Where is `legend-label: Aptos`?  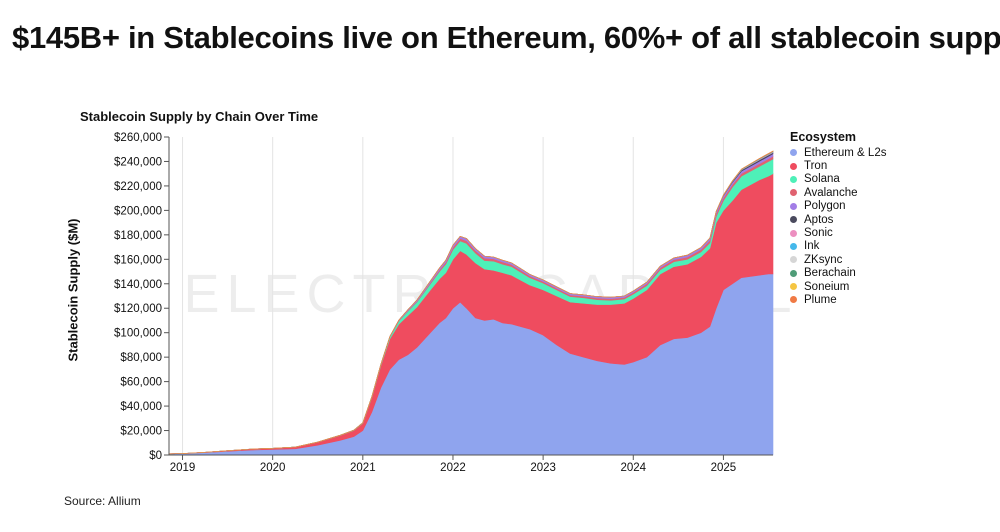
legend-label: Aptos is located at coordinates (819, 219).